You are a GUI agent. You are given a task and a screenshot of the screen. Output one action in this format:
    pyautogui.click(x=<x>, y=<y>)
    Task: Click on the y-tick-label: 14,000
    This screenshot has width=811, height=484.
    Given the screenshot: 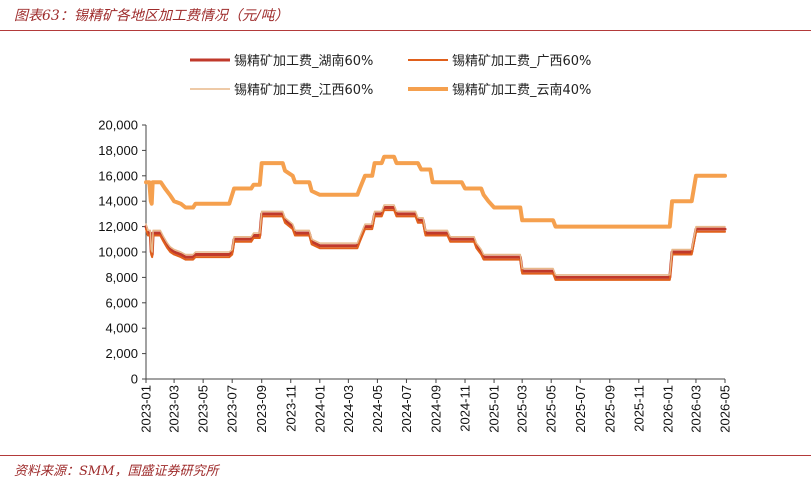 What is the action you would take?
    pyautogui.click(x=118, y=201)
    